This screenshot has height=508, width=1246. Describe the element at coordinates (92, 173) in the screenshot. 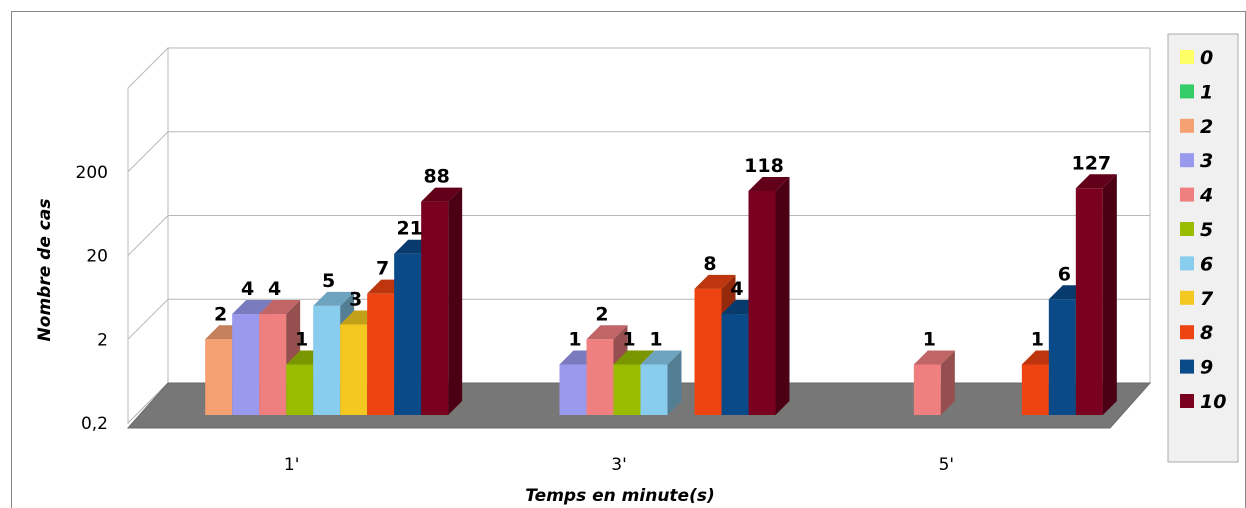

I see `y-tick-label: 200` at that location.